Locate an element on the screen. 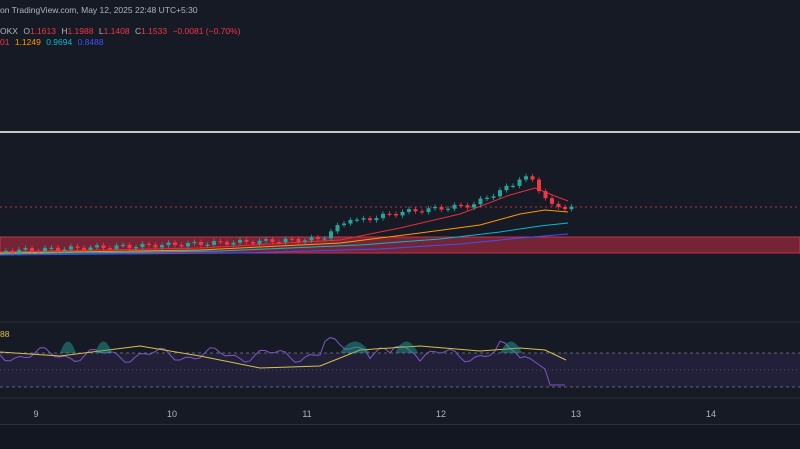 The height and width of the screenshot is (449, 800). support-zone is located at coordinates (400, 245).